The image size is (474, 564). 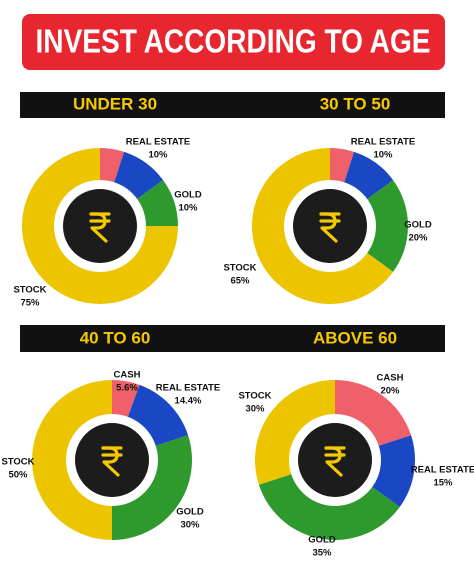 What do you see at coordinates (115, 337) in the screenshot?
I see `chart-header: 40 TO 60` at bounding box center [115, 337].